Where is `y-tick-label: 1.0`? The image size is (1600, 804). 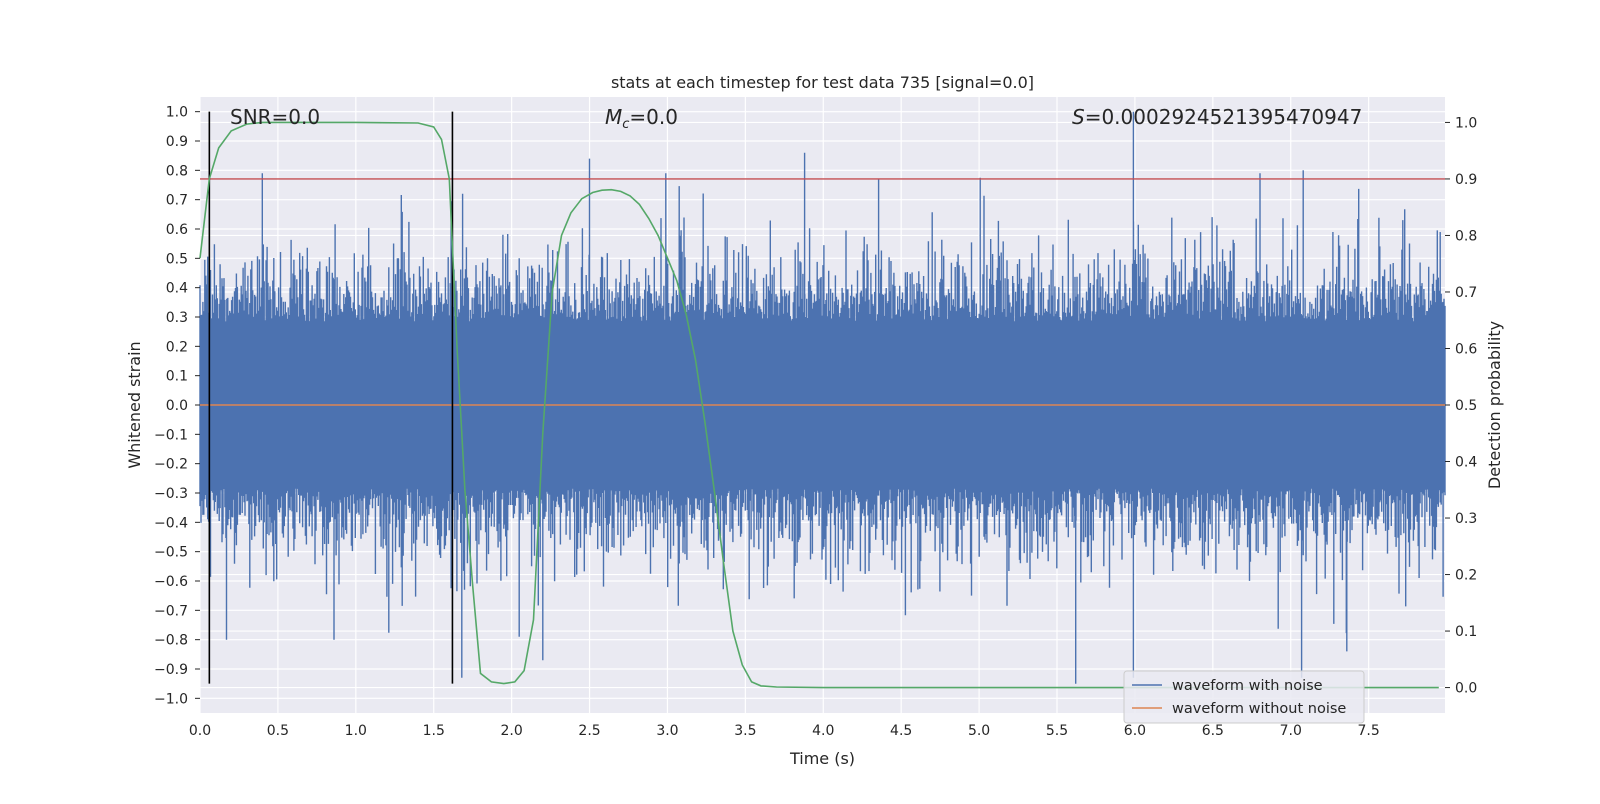
y-tick-label: 1.0 is located at coordinates (177, 113).